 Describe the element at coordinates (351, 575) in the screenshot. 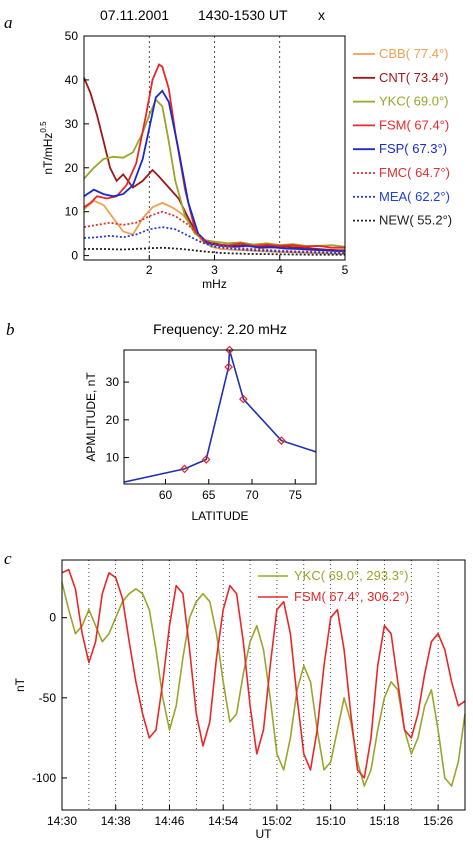

I see `panel-c-legend-label-0: YKC( 69.0°, 293.3°)` at that location.